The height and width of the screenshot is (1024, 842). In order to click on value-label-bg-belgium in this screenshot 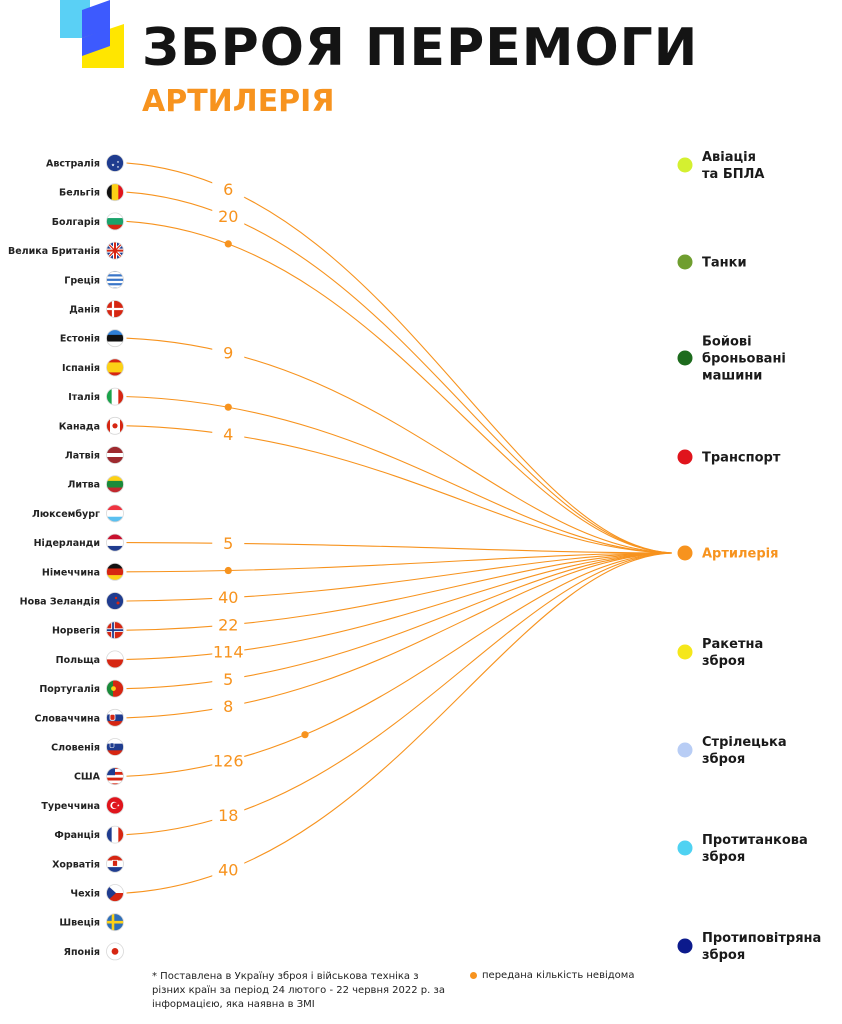, I will do `click(228, 215)`.